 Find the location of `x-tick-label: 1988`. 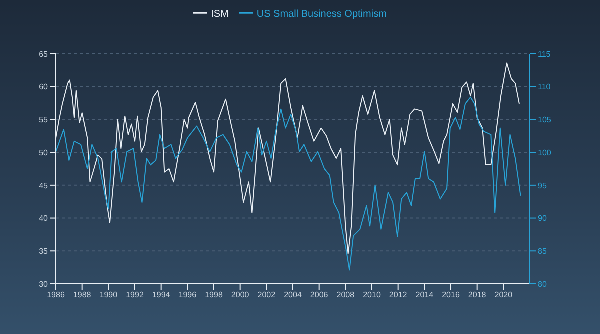

x-tick-label: 1988 is located at coordinates (82, 295).